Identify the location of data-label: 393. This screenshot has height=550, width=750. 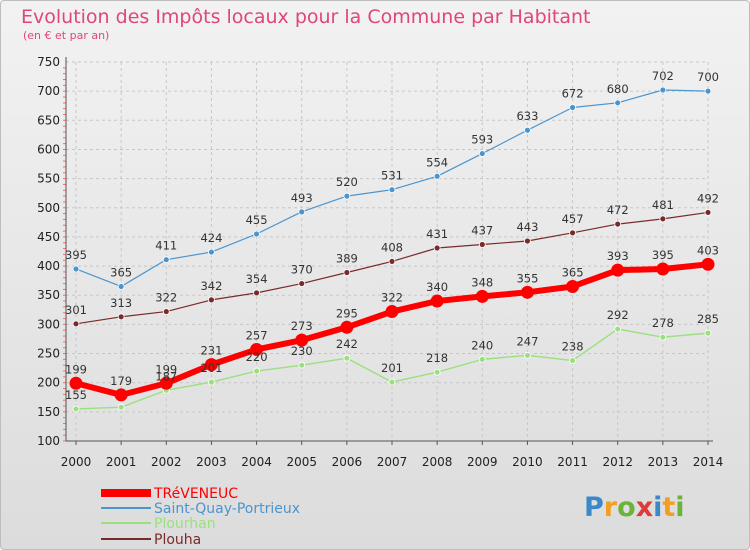
(618, 256).